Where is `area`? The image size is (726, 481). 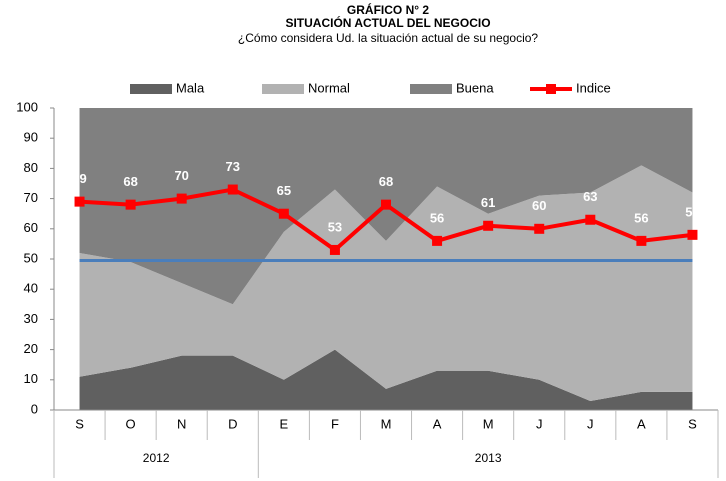 area is located at coordinates (386, 379).